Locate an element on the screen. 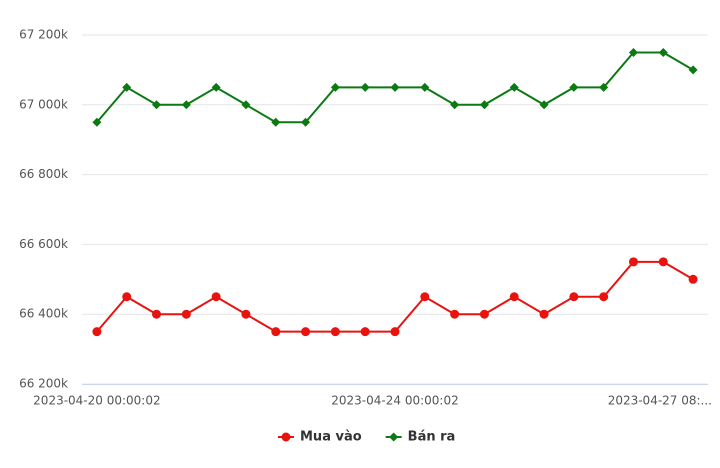 The width and height of the screenshot is (720, 468). y-tick-label: 67 000k is located at coordinates (43, 104).